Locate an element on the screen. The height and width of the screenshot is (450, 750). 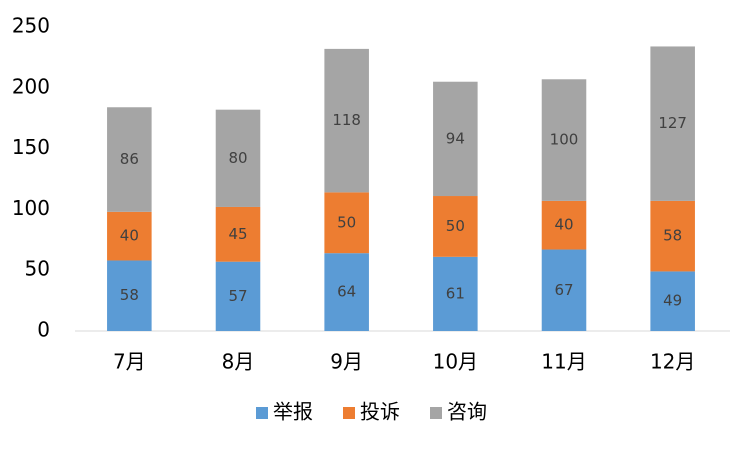
y-tick-label: 150 is located at coordinates (31, 147).